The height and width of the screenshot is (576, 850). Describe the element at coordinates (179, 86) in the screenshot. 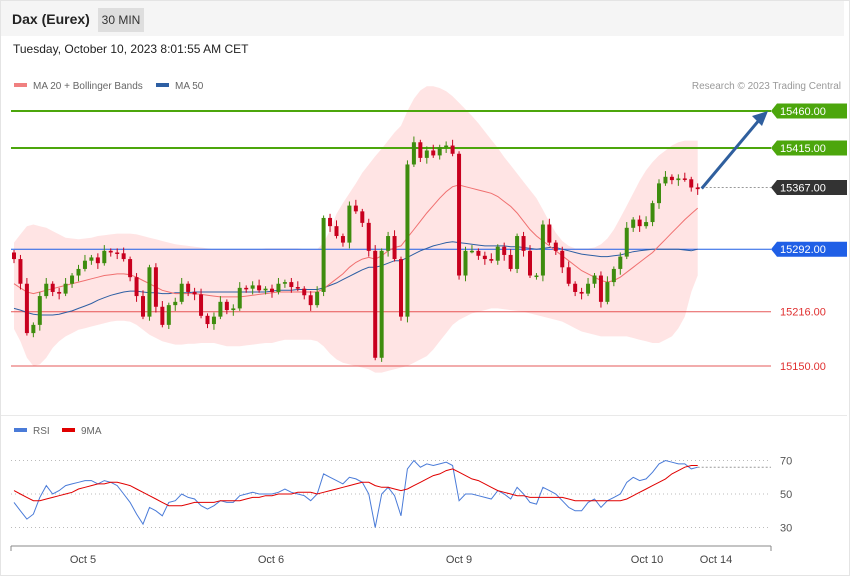

I see `legend-item-ma50: MA 50` at that location.